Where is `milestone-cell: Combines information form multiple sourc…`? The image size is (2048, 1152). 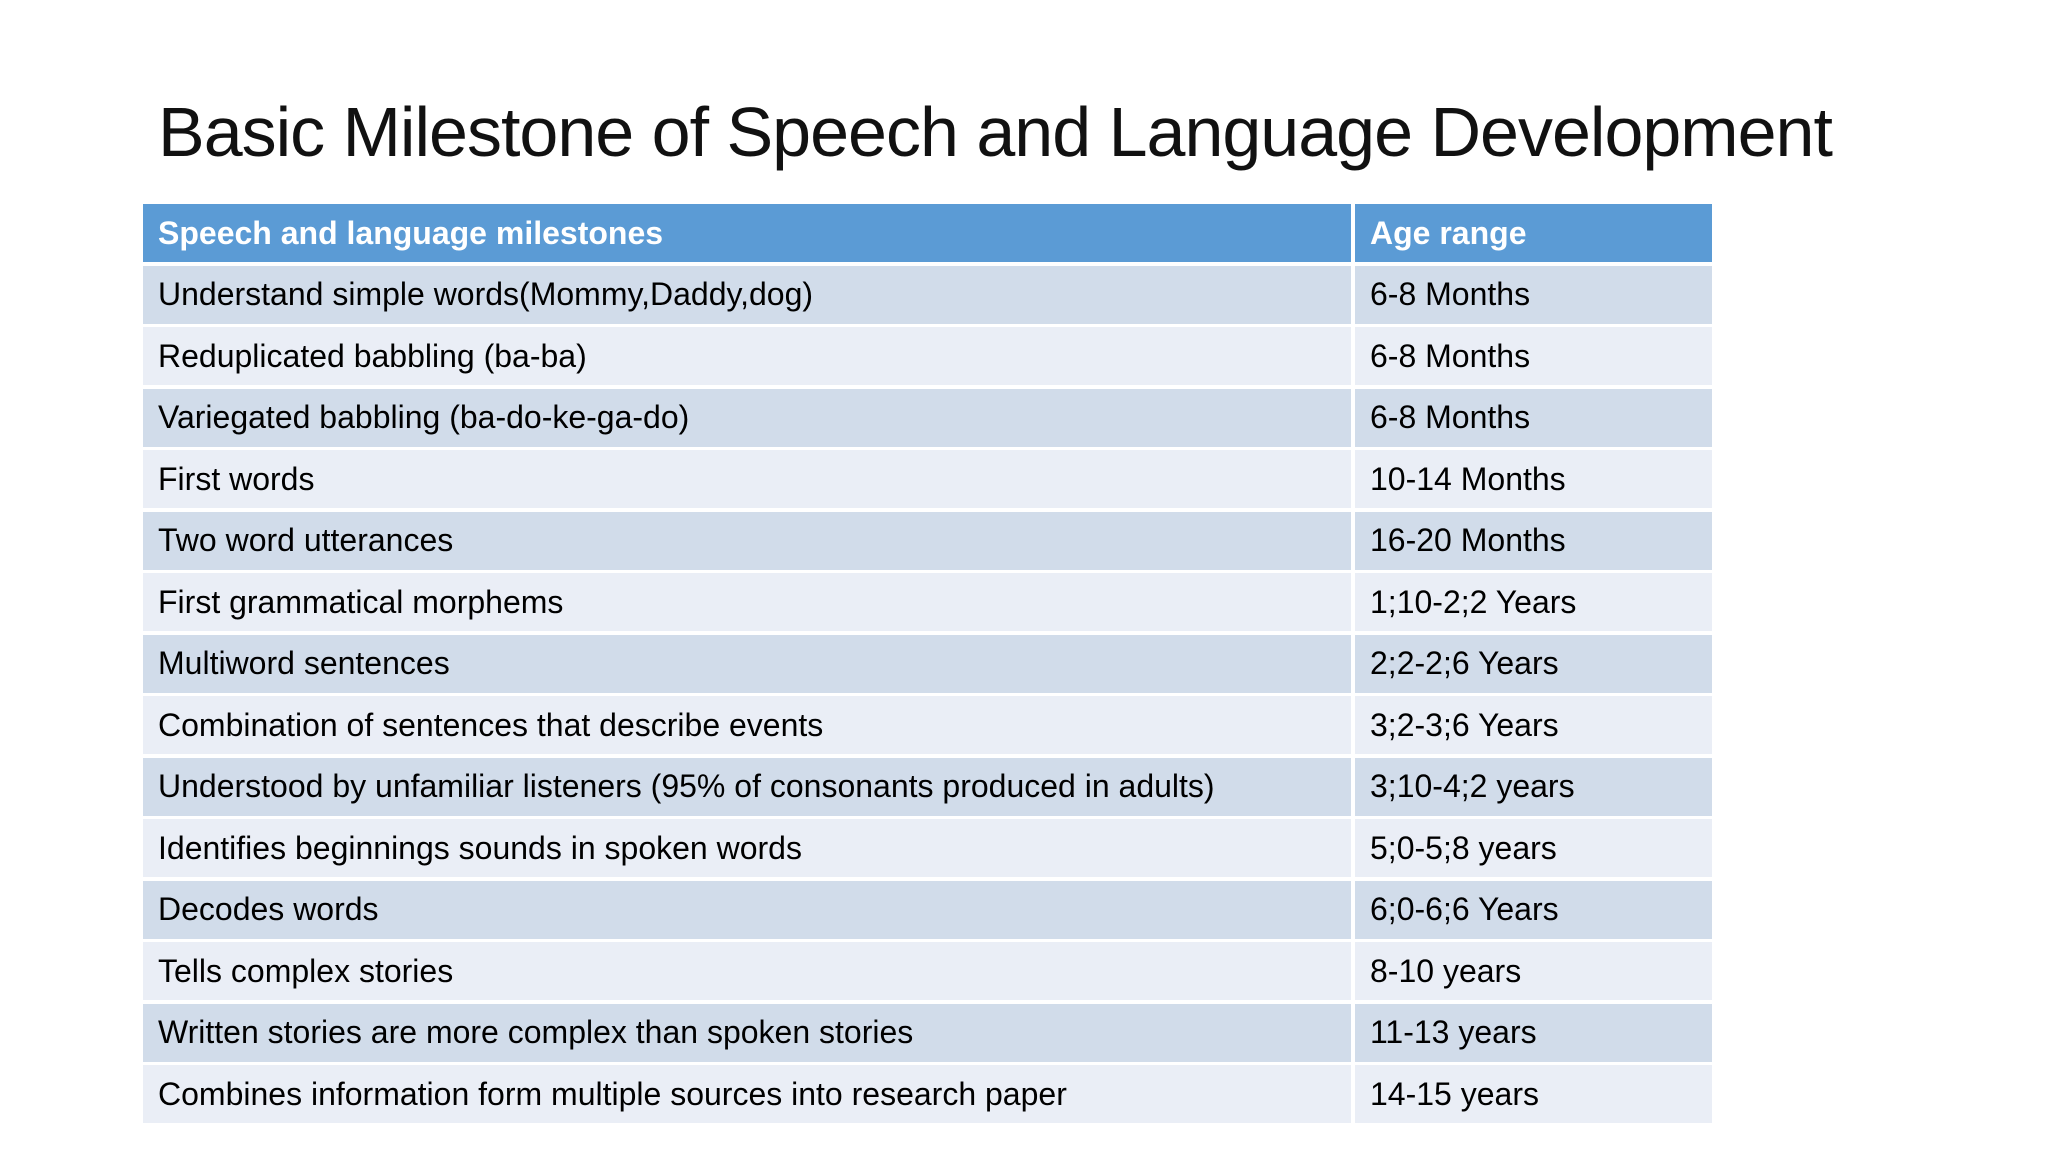
milestone-cell: Combines information form multiple sourc… is located at coordinates (747, 1094).